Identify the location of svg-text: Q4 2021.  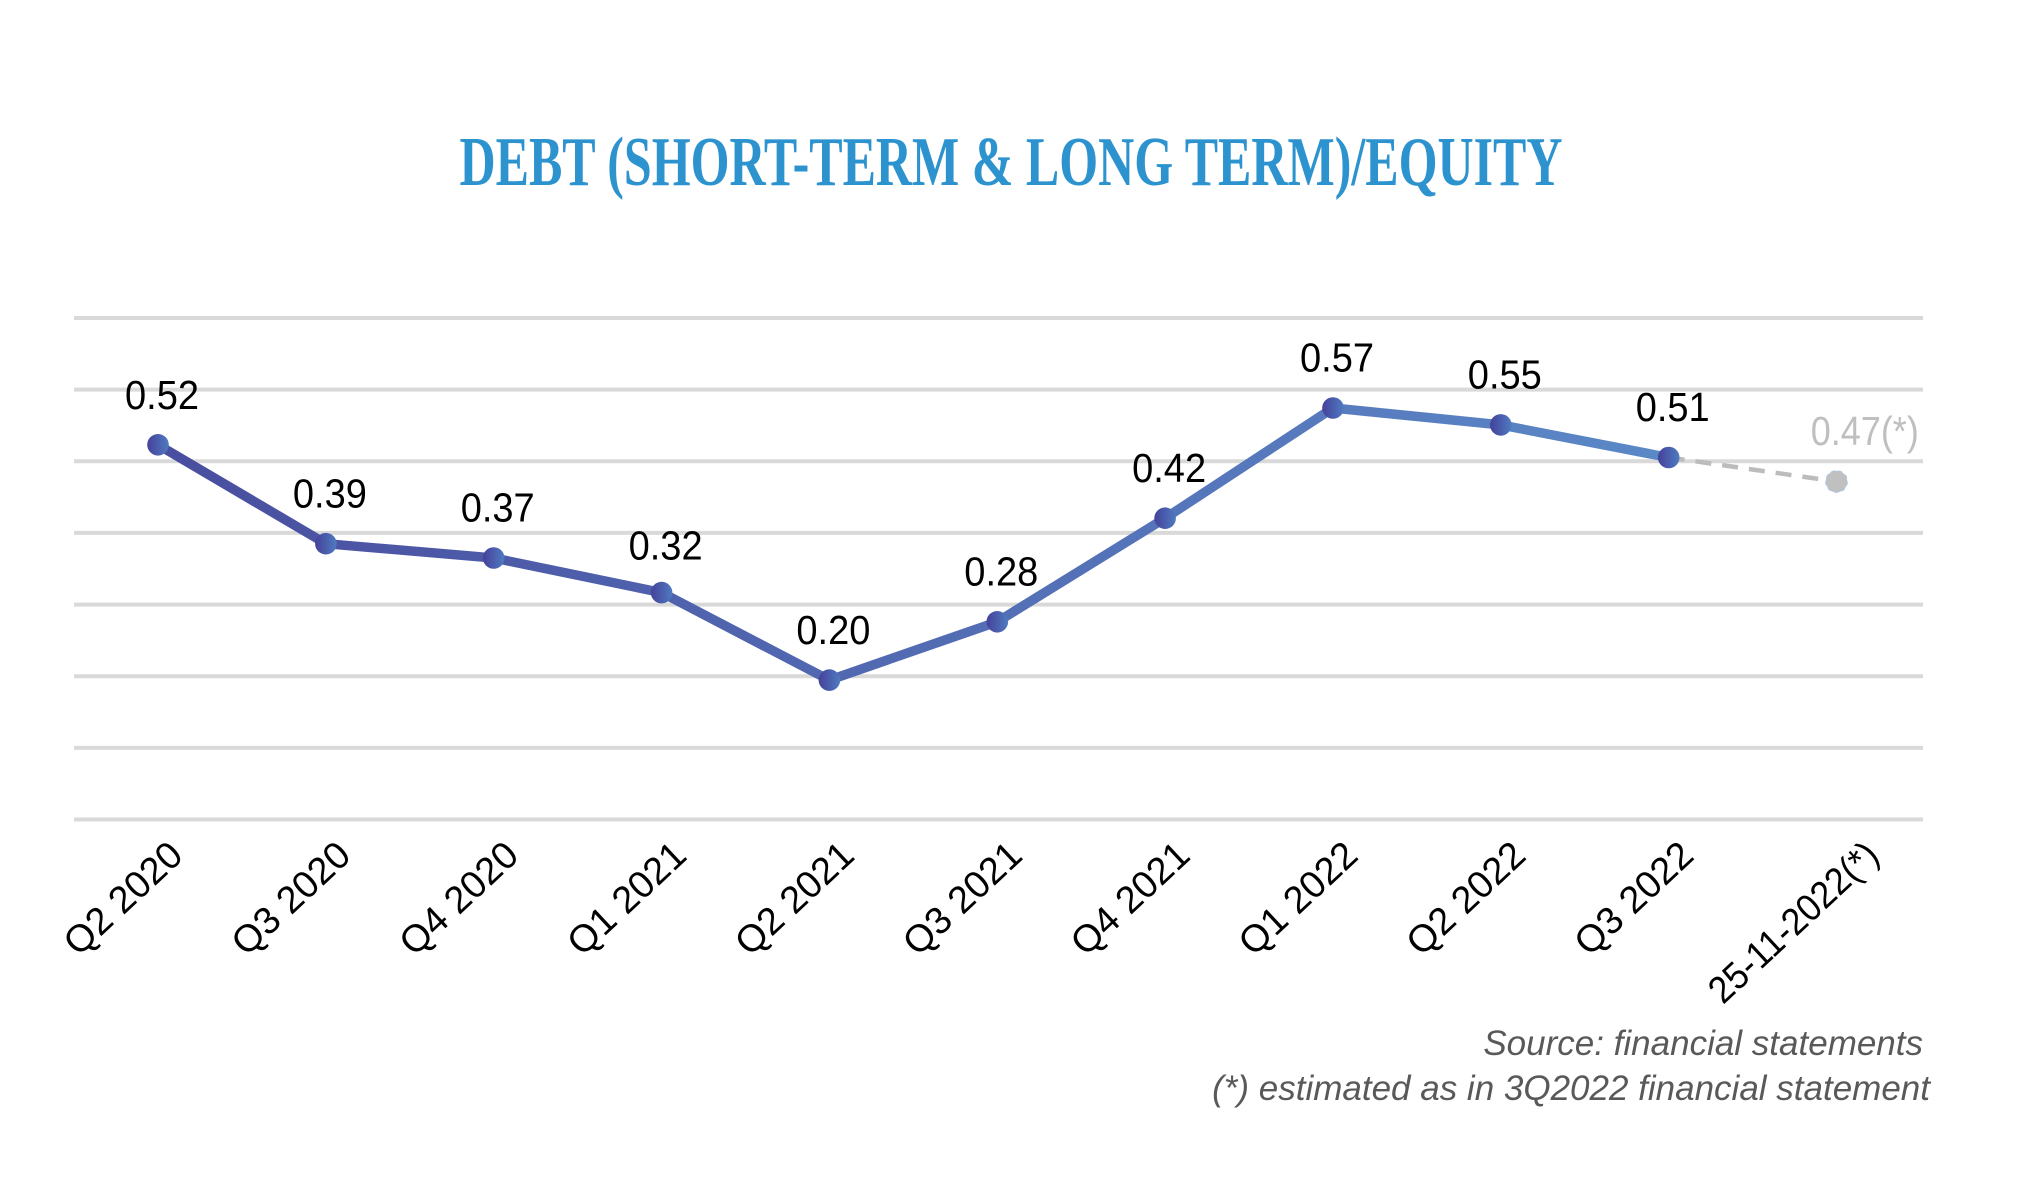
(1130, 899).